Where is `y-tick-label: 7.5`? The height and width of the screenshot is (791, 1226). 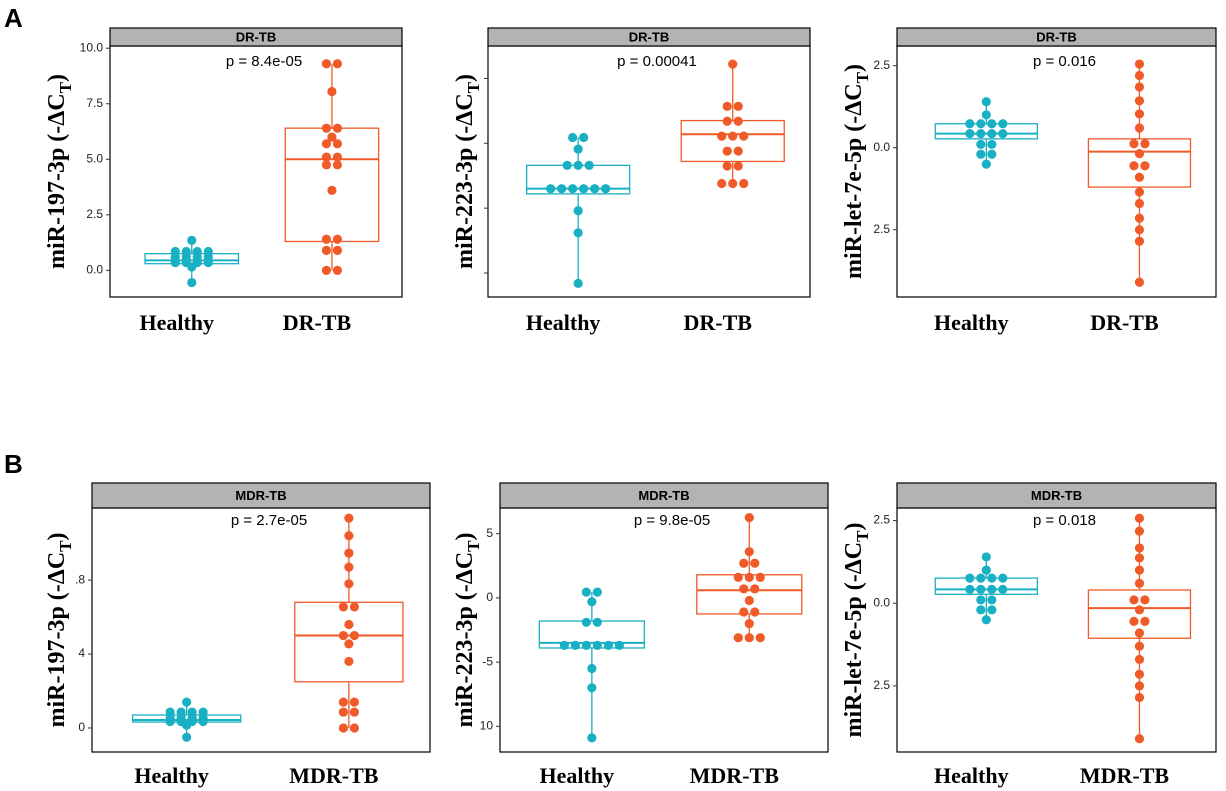 y-tick-label: 7.5 is located at coordinates (94, 103).